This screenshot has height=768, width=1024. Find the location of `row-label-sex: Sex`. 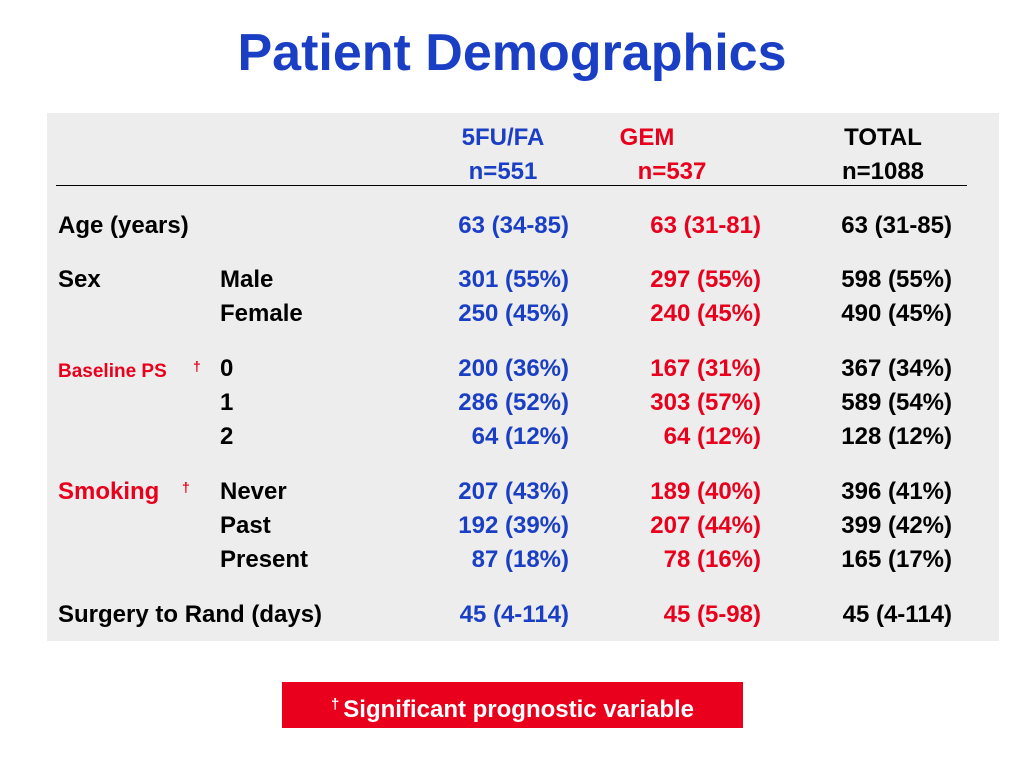

row-label-sex: Sex is located at coordinates (79, 279).